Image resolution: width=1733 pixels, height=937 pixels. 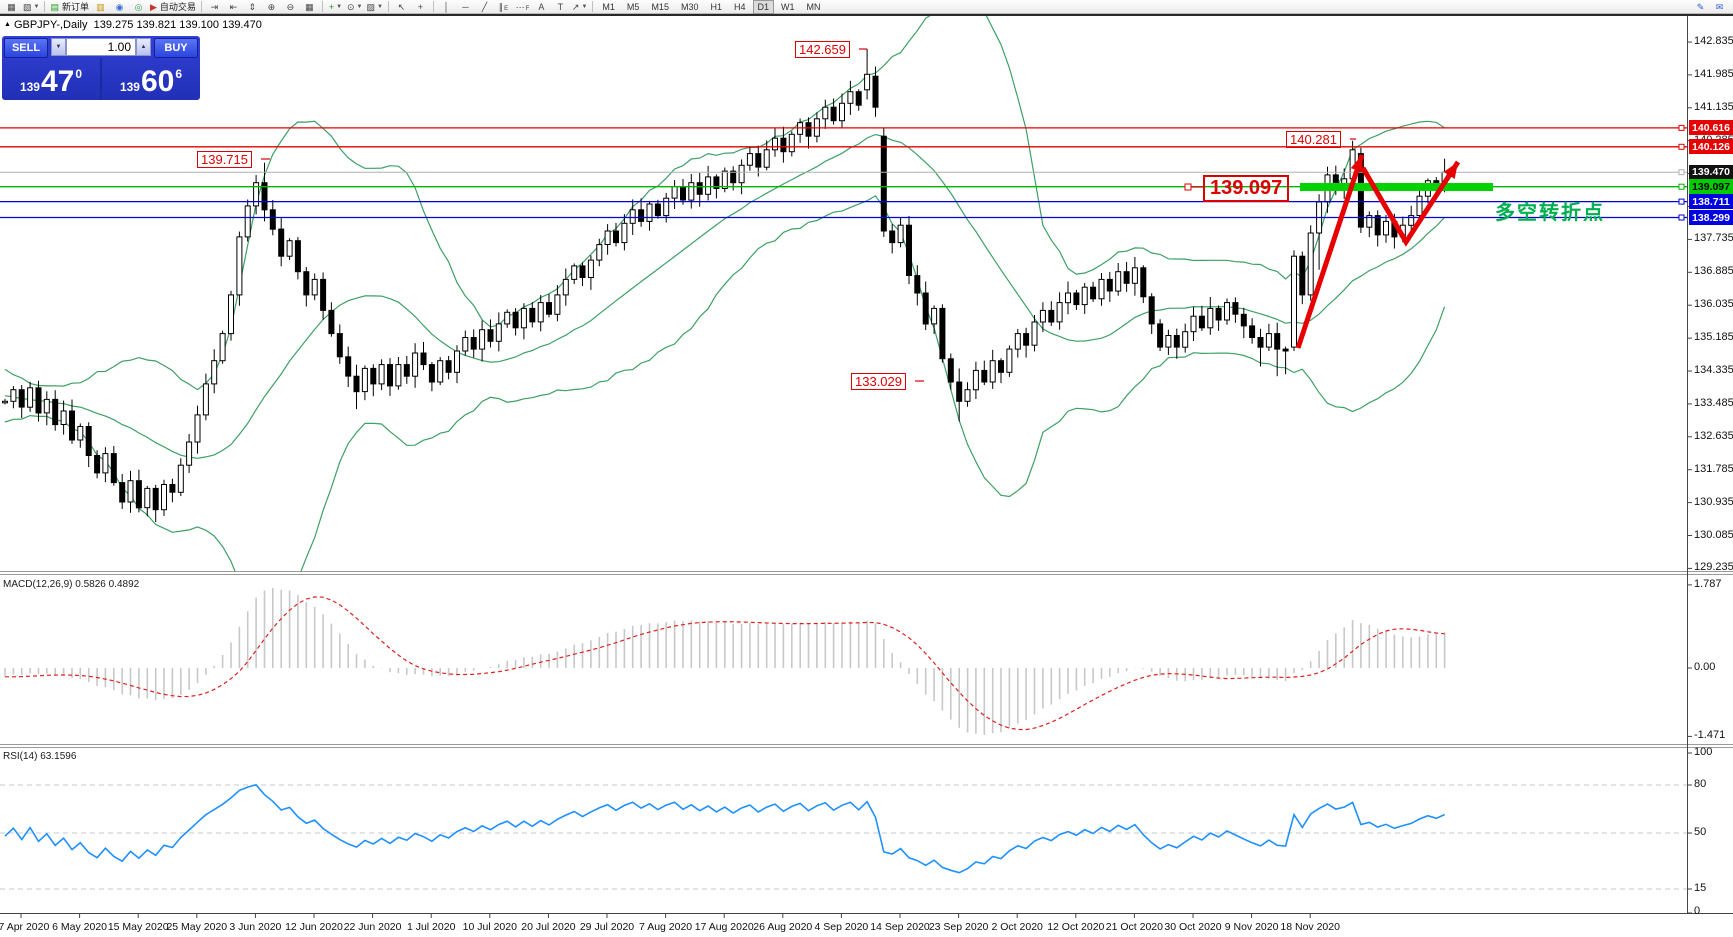 I want to click on date-axis-label: 17 Aug 2020, so click(x=724, y=927).